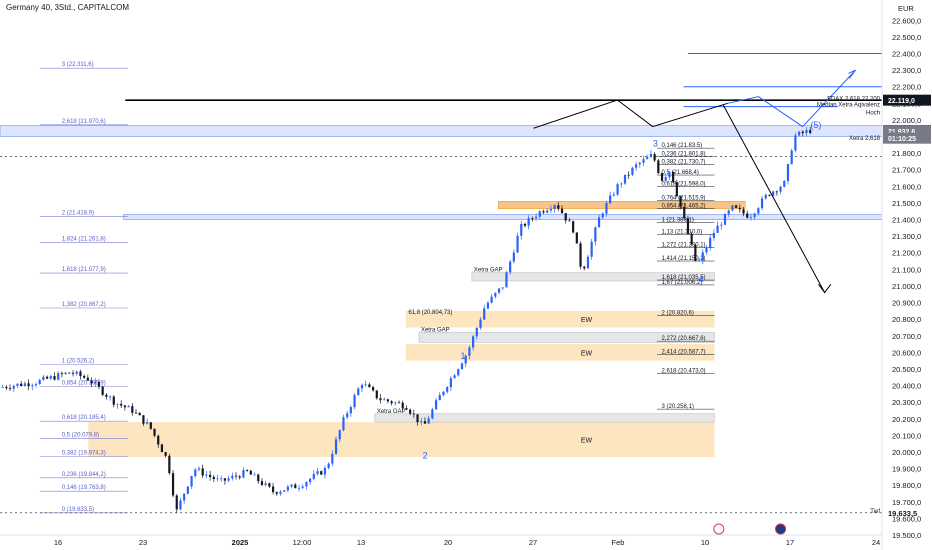  What do you see at coordinates (790, 542) in the screenshot?
I see `x-tick-label: 17` at bounding box center [790, 542].